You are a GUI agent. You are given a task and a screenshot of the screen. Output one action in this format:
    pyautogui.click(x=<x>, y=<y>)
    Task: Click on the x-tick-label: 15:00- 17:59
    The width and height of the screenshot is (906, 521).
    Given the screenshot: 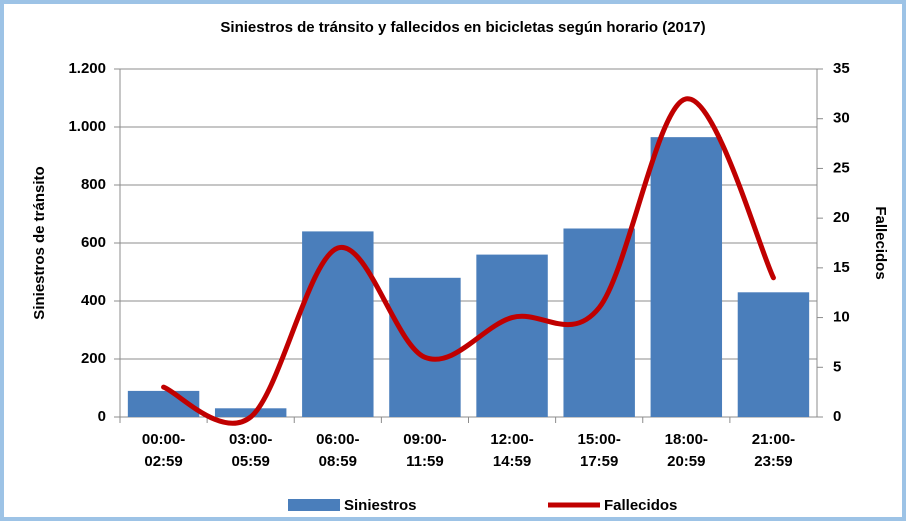 What is the action you would take?
    pyautogui.click(x=599, y=450)
    